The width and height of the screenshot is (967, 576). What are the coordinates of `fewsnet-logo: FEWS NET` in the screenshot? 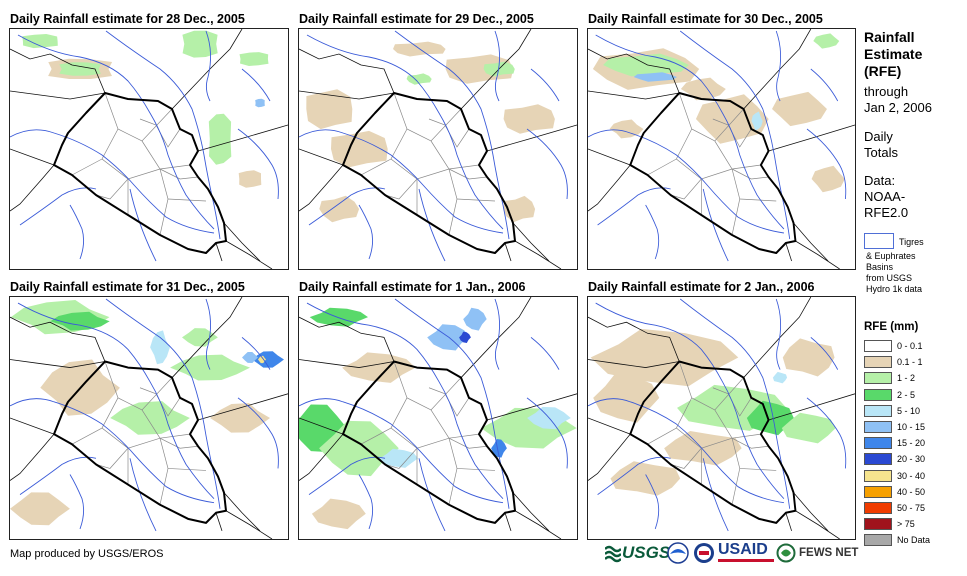 It's located at (817, 553).